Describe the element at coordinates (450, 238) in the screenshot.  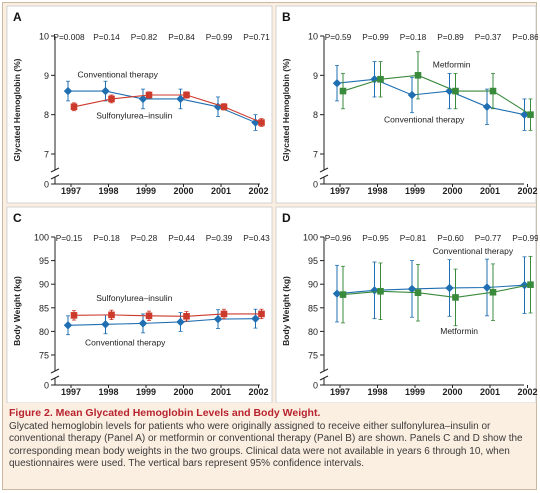
I see `p-value-label: P=0.60` at that location.